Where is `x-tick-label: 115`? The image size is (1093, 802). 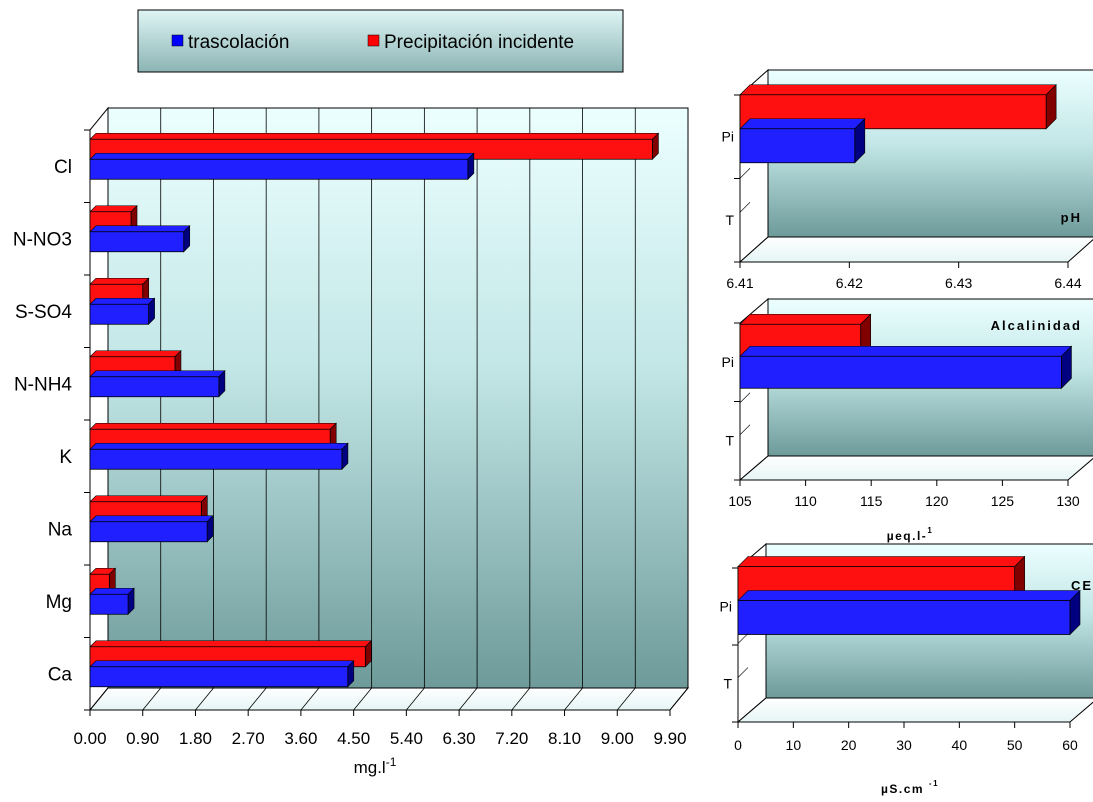 x-tick-label: 115 is located at coordinates (871, 501).